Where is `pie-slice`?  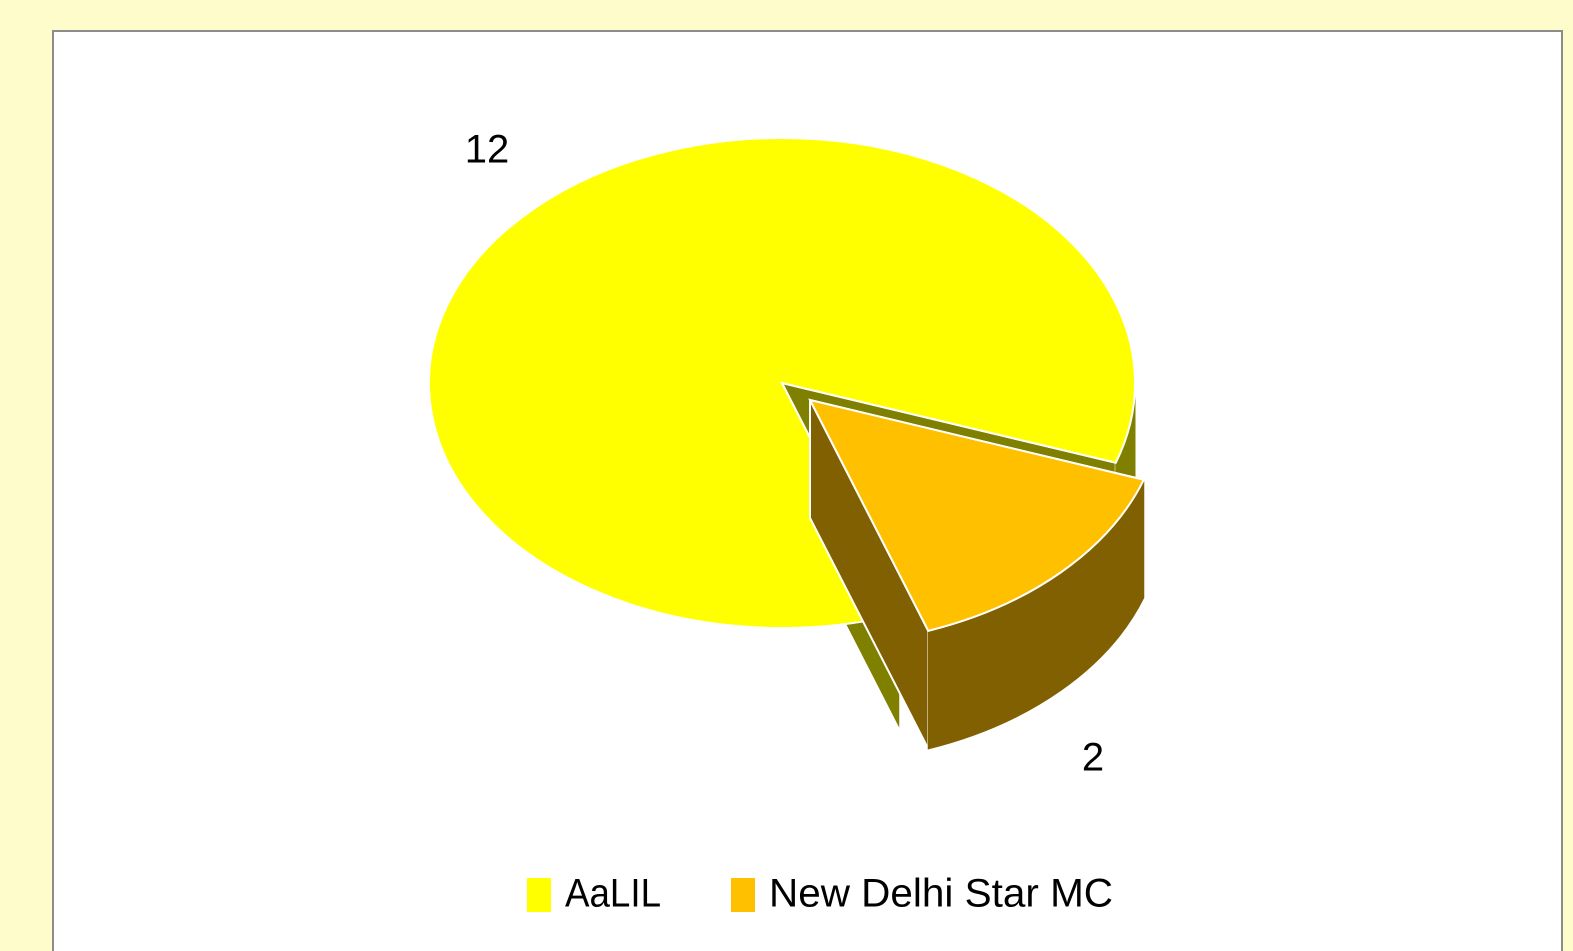 pie-slice is located at coordinates (977, 574).